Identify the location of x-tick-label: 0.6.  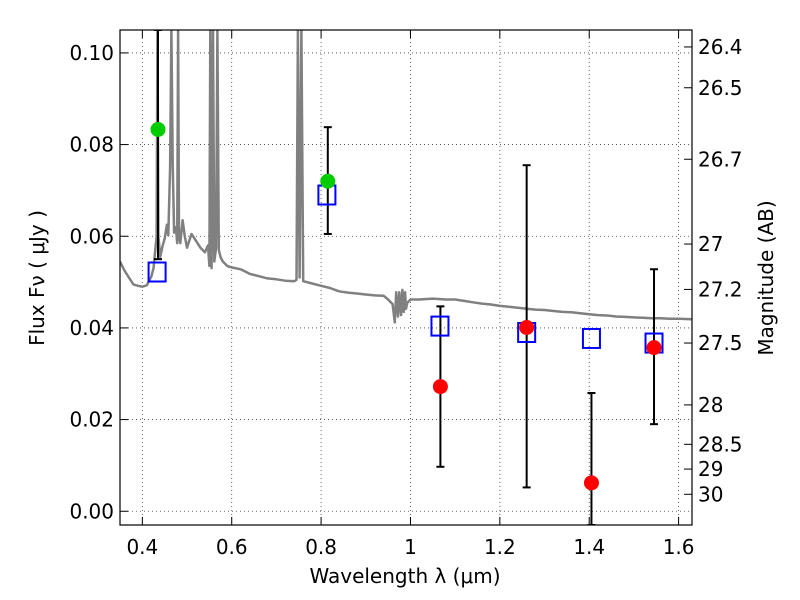
(232, 547).